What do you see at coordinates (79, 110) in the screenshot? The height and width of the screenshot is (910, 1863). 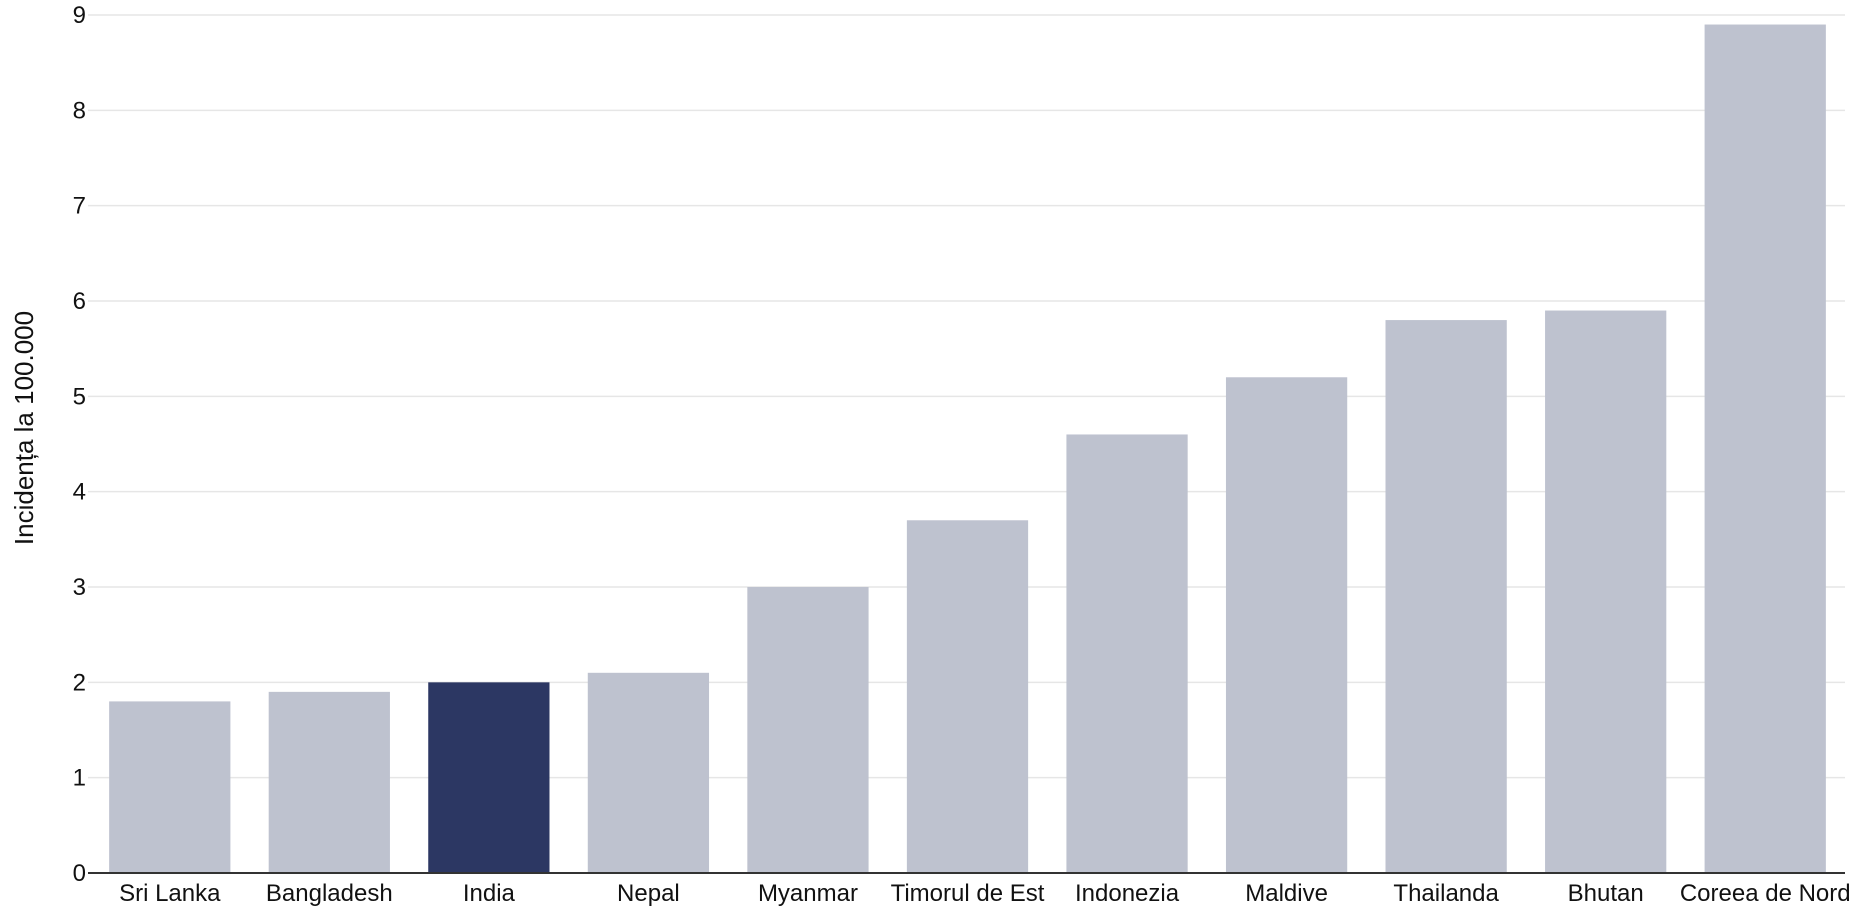 I see `y-tick-label: 8` at bounding box center [79, 110].